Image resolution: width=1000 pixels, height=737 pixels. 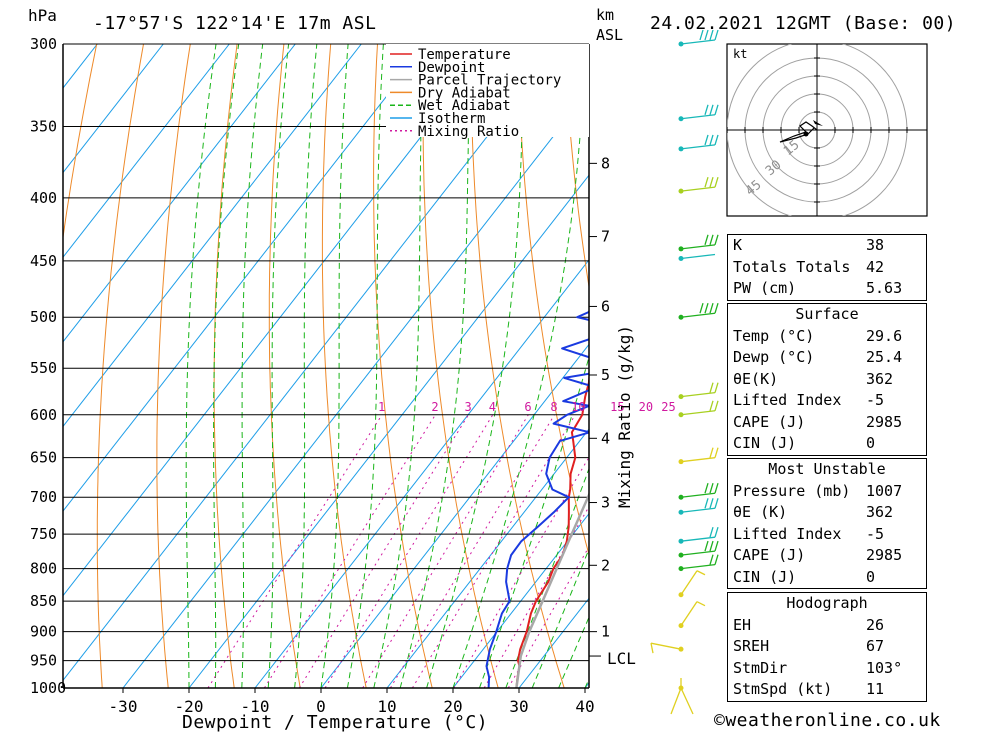 I want to click on sounding-series, so click(x=537, y=499).